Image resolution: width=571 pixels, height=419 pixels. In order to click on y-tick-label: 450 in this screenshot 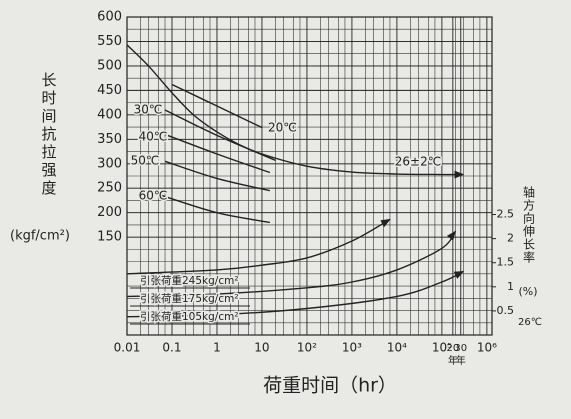, I will do `click(109, 90)`.